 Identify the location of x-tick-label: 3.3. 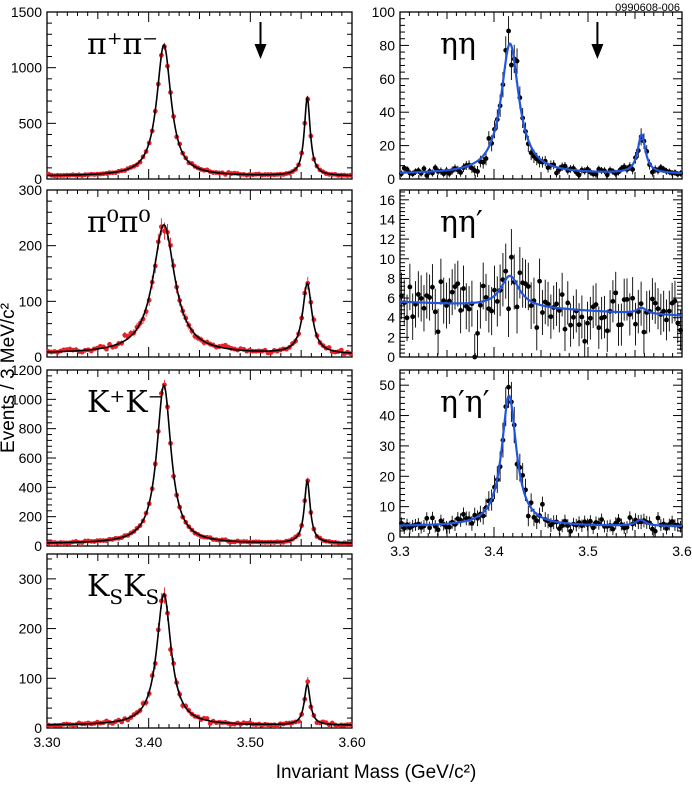
(400, 551).